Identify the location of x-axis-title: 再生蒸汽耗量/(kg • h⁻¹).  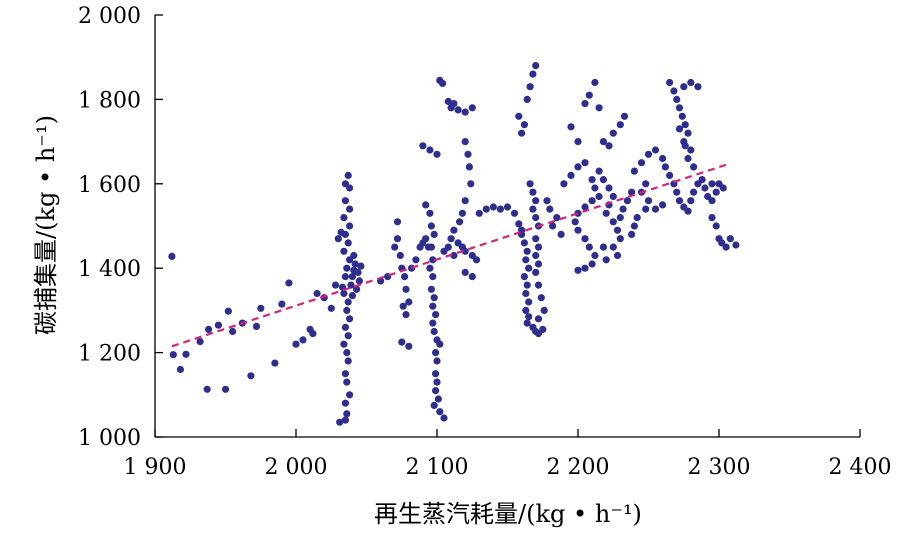
(508, 514).